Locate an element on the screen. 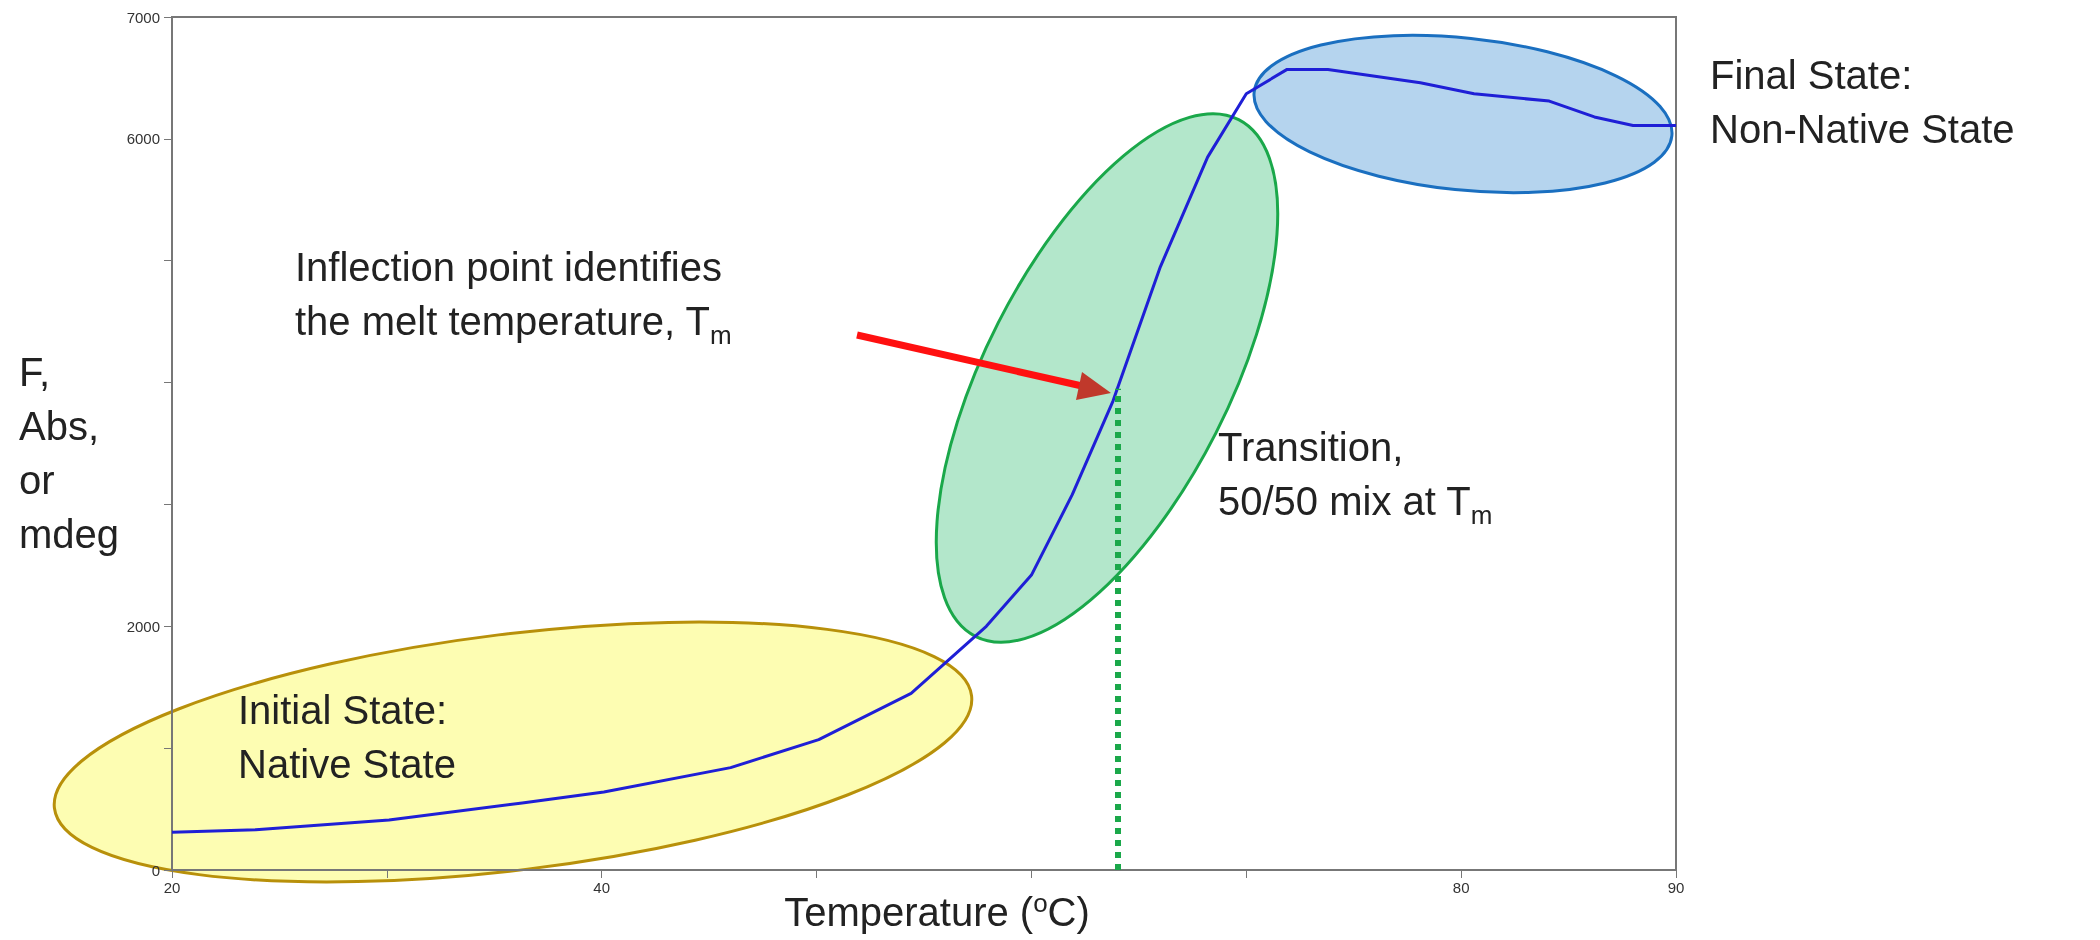 This screenshot has width=2100, height=940. annotation: Transition, 50/50 mix at T$_{m}$ is located at coordinates (1355, 478).